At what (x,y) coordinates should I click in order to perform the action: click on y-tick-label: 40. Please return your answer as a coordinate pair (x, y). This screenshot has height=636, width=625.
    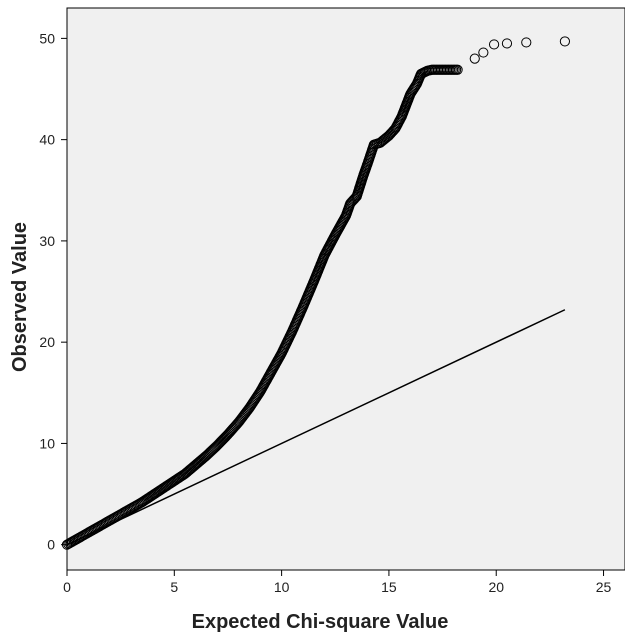
    Looking at the image, I should click on (47, 140).